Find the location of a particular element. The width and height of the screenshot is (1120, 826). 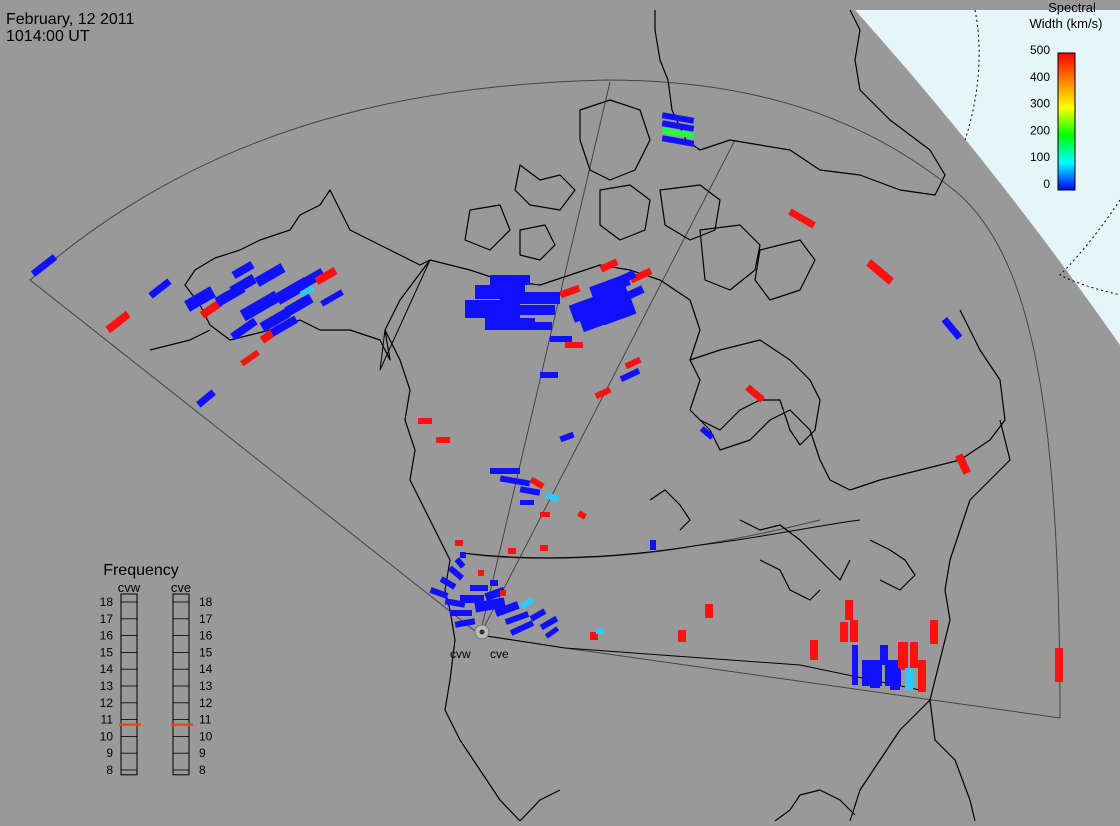

frequency-scale-label-left: 12 is located at coordinates (107, 703).